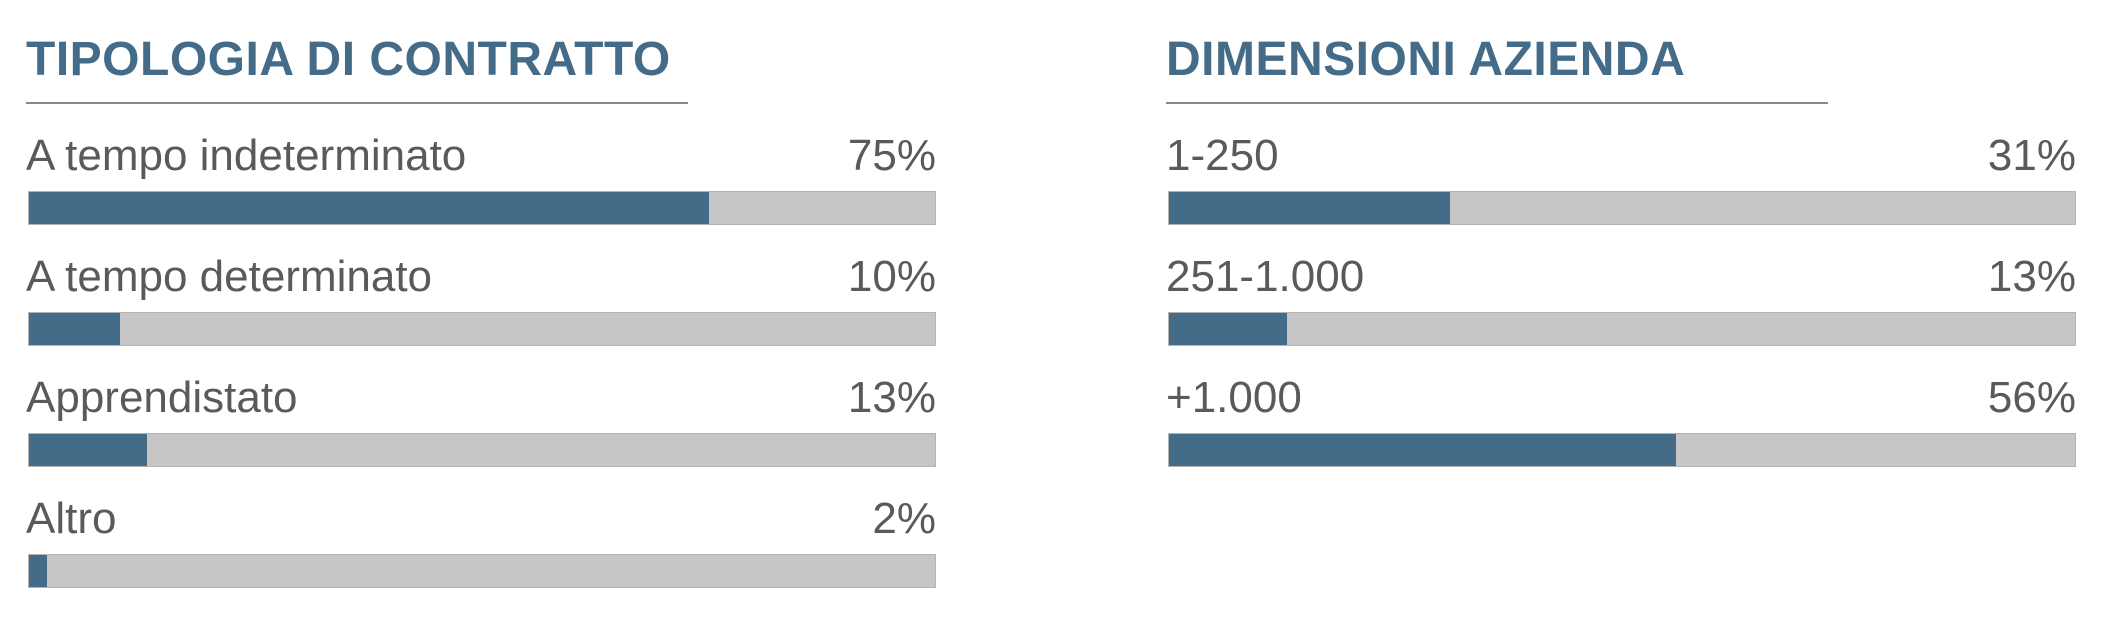  I want to click on chart-title: TIPOLOGIA DI CONTRATTO, so click(348, 59).